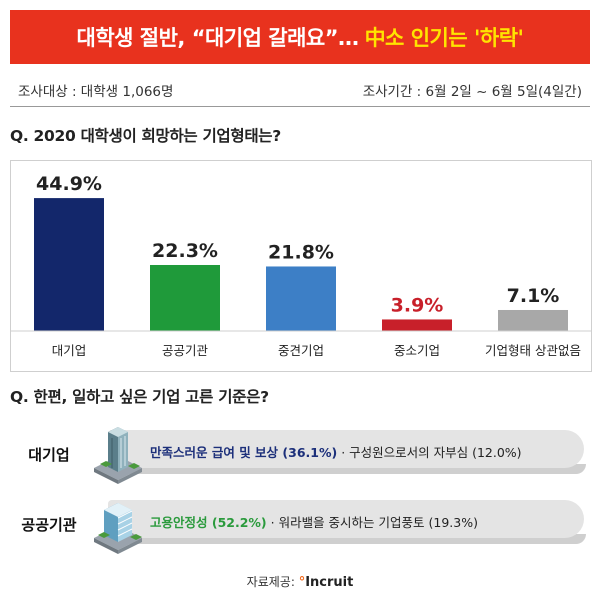 The width and height of the screenshot is (600, 606). What do you see at coordinates (49, 455) in the screenshot?
I see `criteria-label: 대기업` at bounding box center [49, 455].